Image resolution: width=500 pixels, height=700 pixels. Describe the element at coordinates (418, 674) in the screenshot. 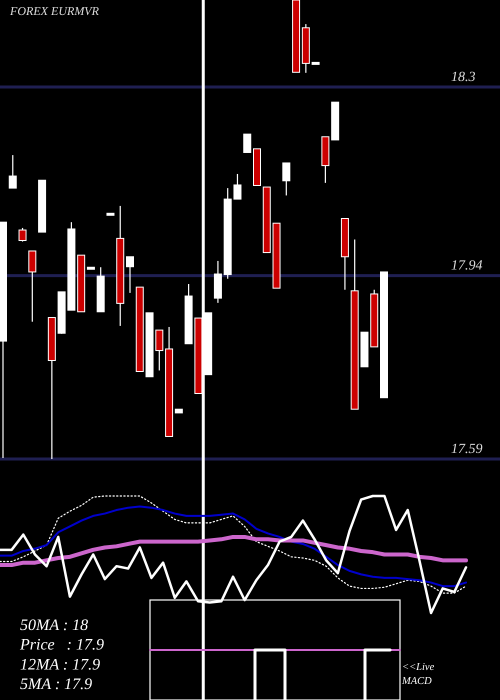

I see `text: <<Live MACD` at that location.